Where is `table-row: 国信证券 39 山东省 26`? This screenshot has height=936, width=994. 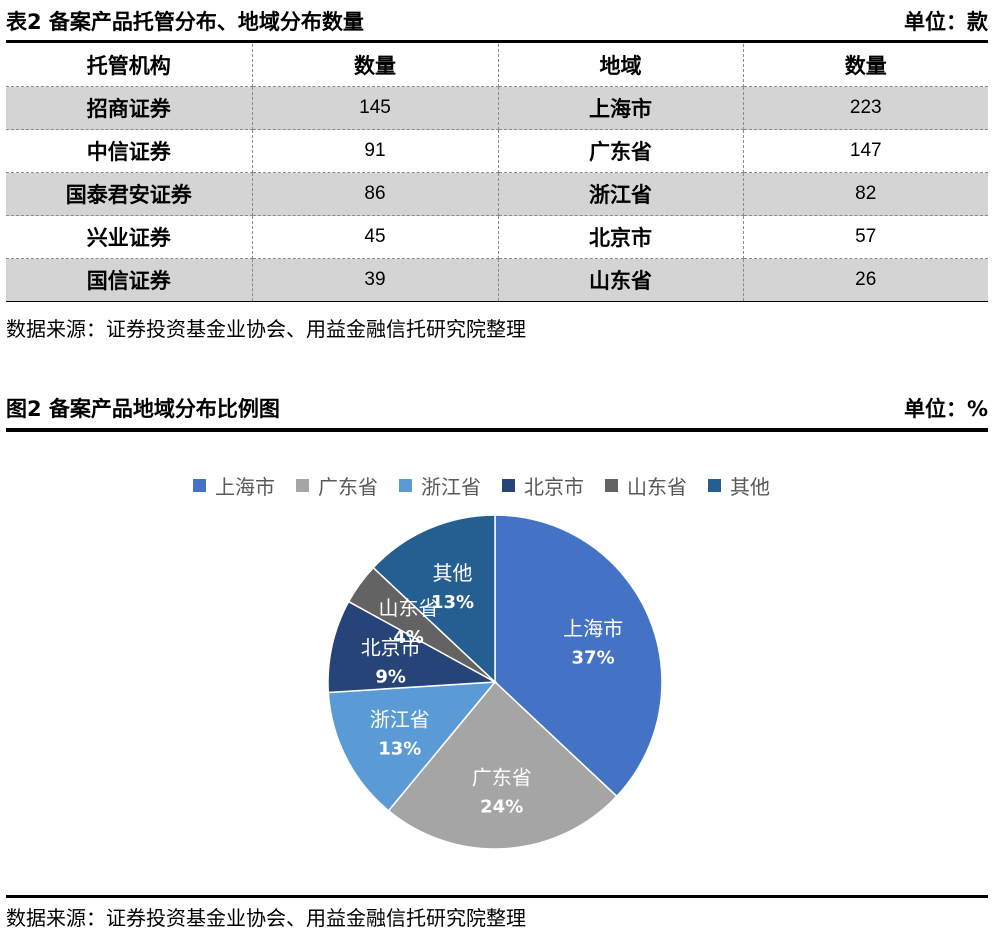
table-row: 国信证券 39 山东省 26 is located at coordinates (497, 280).